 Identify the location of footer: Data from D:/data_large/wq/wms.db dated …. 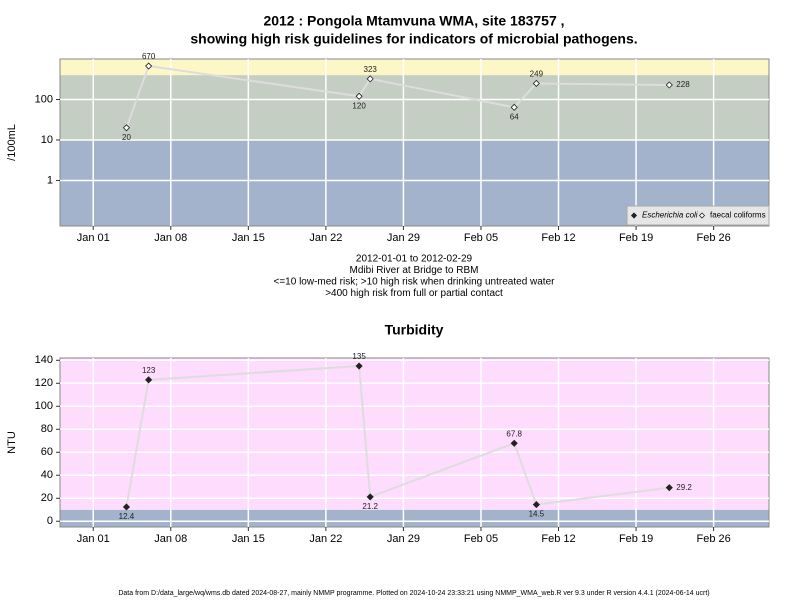
(413, 593).